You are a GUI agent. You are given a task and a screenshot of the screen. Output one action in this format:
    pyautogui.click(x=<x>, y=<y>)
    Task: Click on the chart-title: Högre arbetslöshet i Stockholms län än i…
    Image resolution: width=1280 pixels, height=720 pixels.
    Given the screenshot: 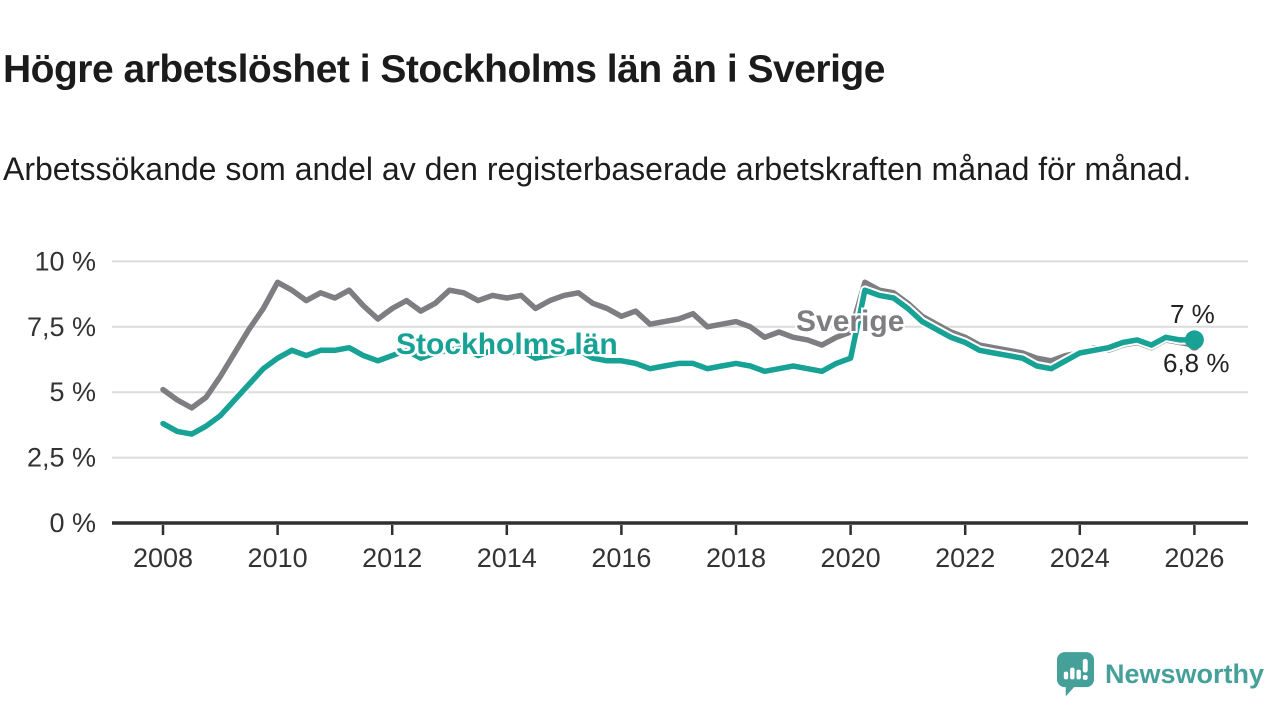 What is the action you would take?
    pyautogui.click(x=444, y=70)
    